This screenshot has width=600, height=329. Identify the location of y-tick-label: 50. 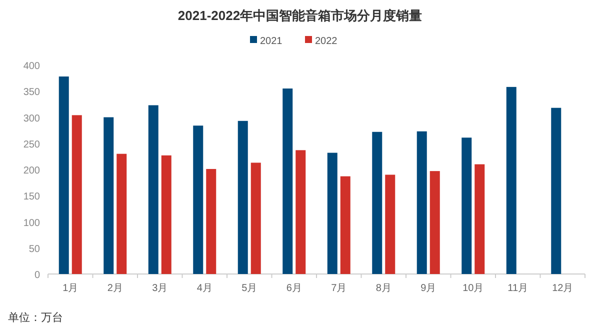
(34, 249).